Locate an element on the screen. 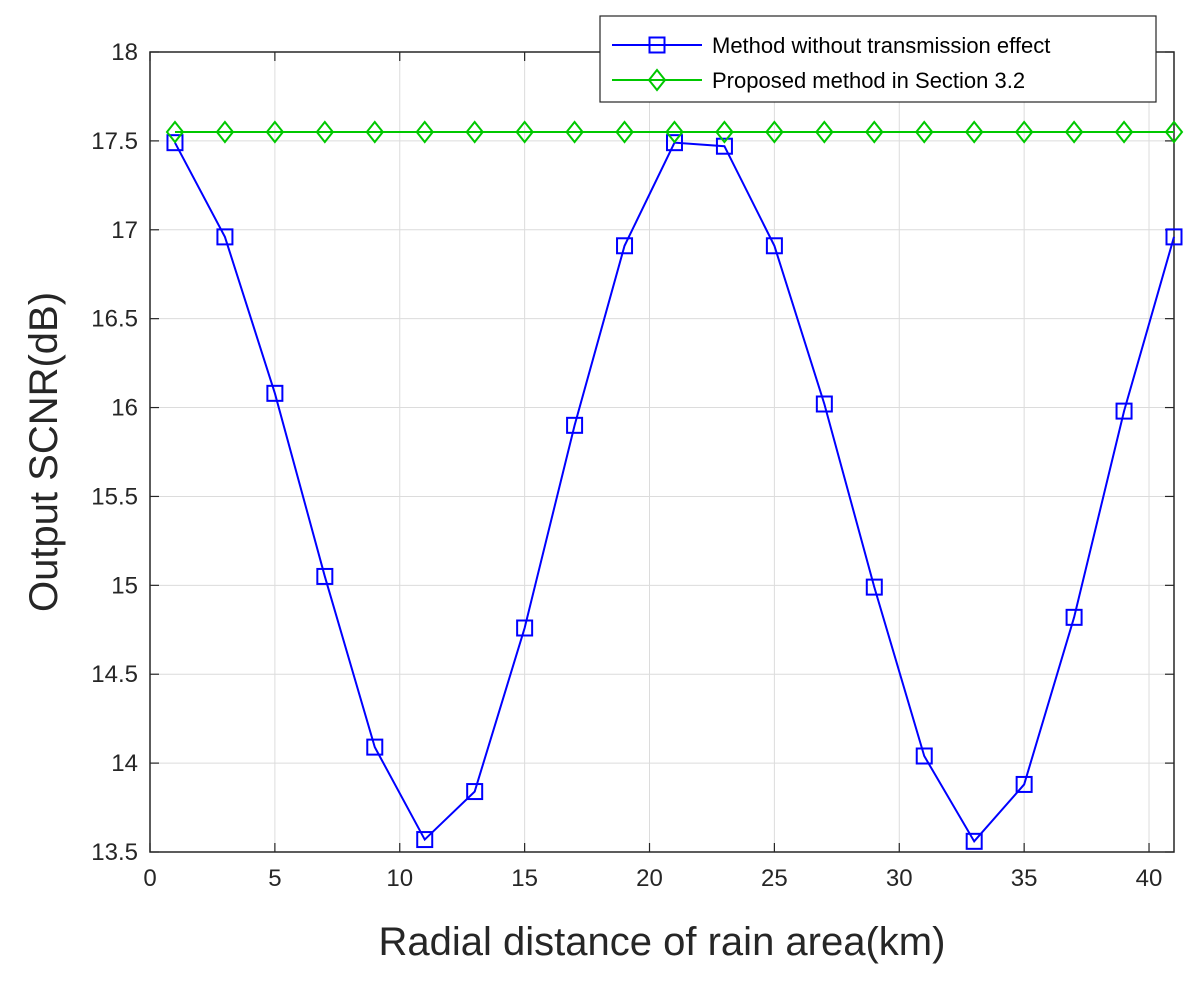 The image size is (1200, 985). legend-square-marker is located at coordinates (657, 45).